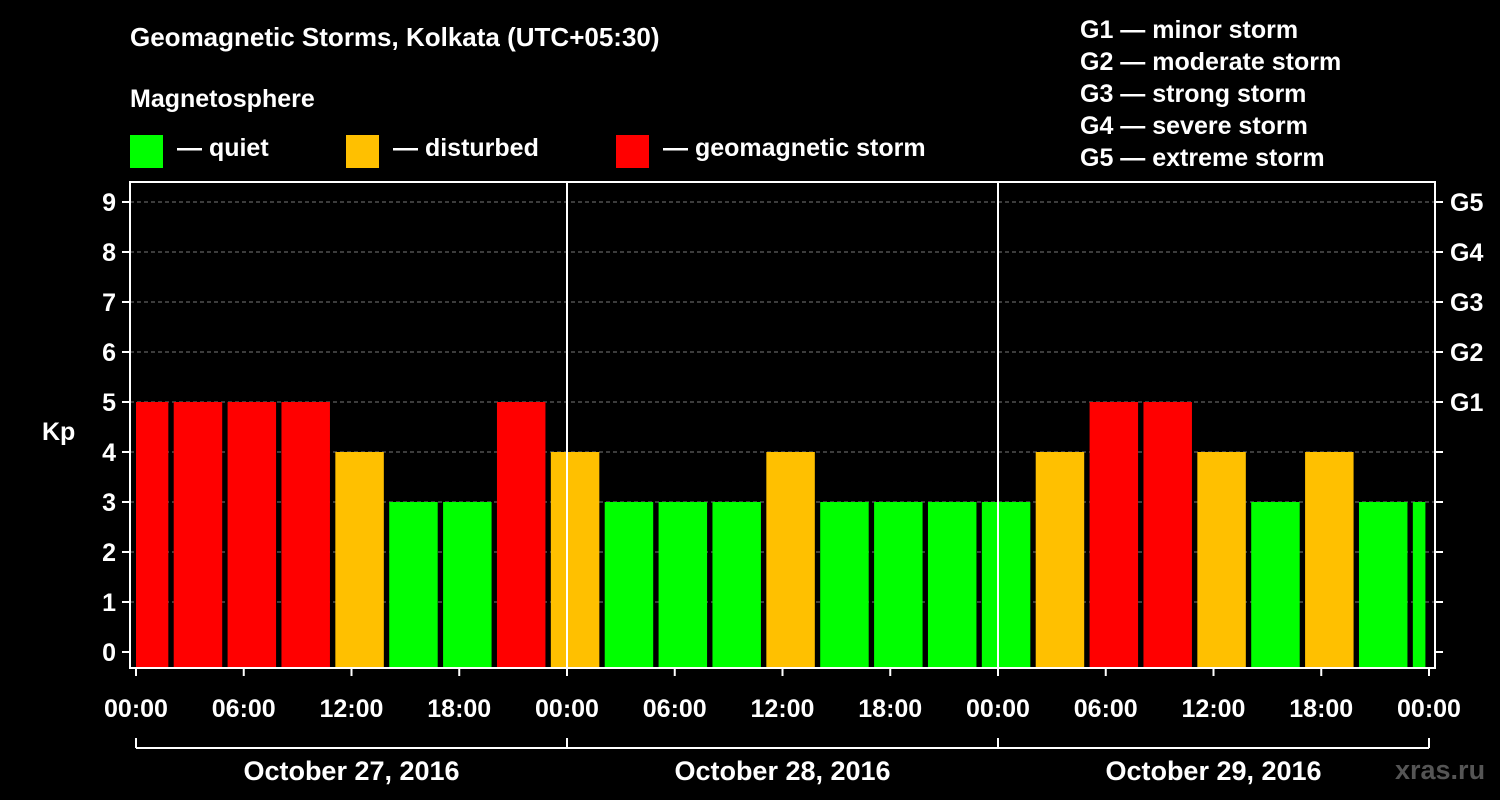 The image size is (1500, 800). Describe the element at coordinates (109, 653) in the screenshot. I see `y-tick-label: 0` at that location.